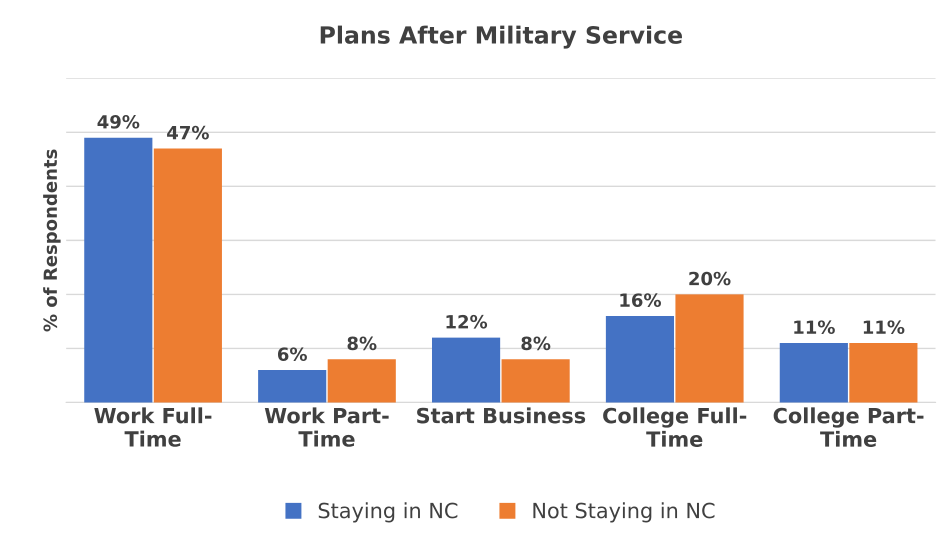 The height and width of the screenshot is (559, 945). What do you see at coordinates (52, 241) in the screenshot?
I see `y-axis-title: % of Respondents` at bounding box center [52, 241].